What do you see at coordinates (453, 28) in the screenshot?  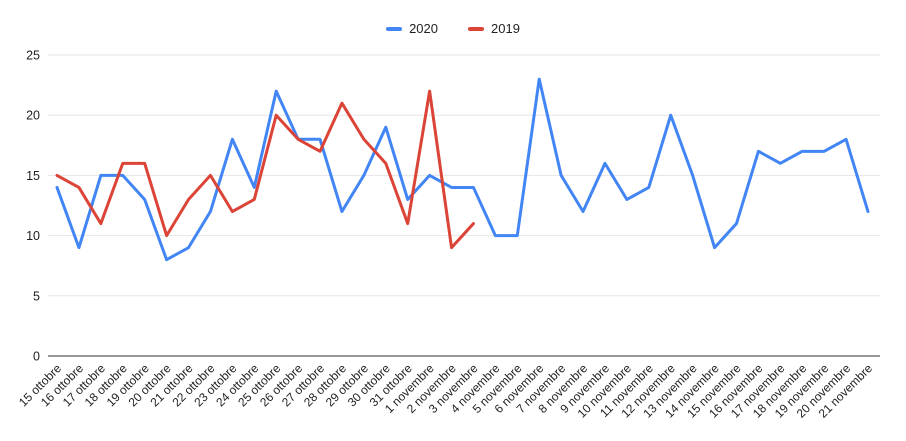 I see `chart-legend: 2020 2019` at bounding box center [453, 28].